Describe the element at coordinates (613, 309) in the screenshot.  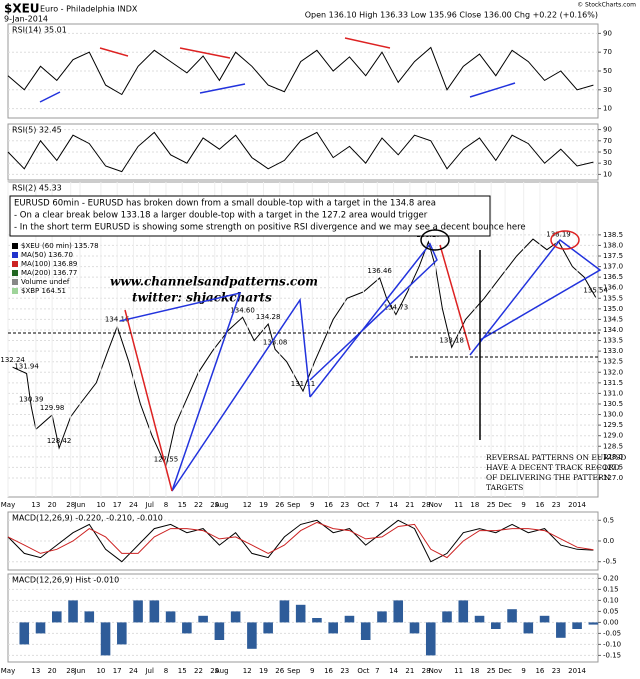
I see `y-tick-label: 135.0` at that location.